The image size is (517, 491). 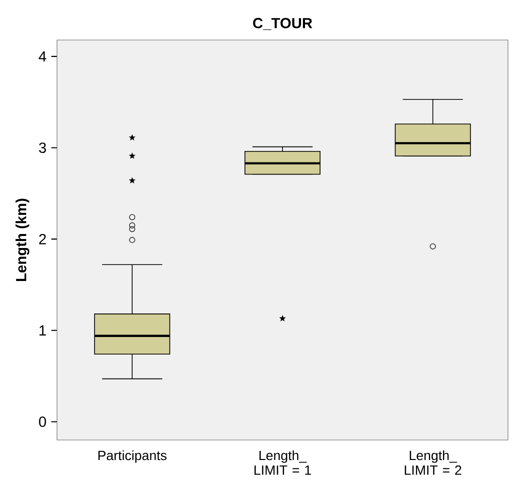 I want to click on x-tick-label: Participants, so click(x=132, y=456).